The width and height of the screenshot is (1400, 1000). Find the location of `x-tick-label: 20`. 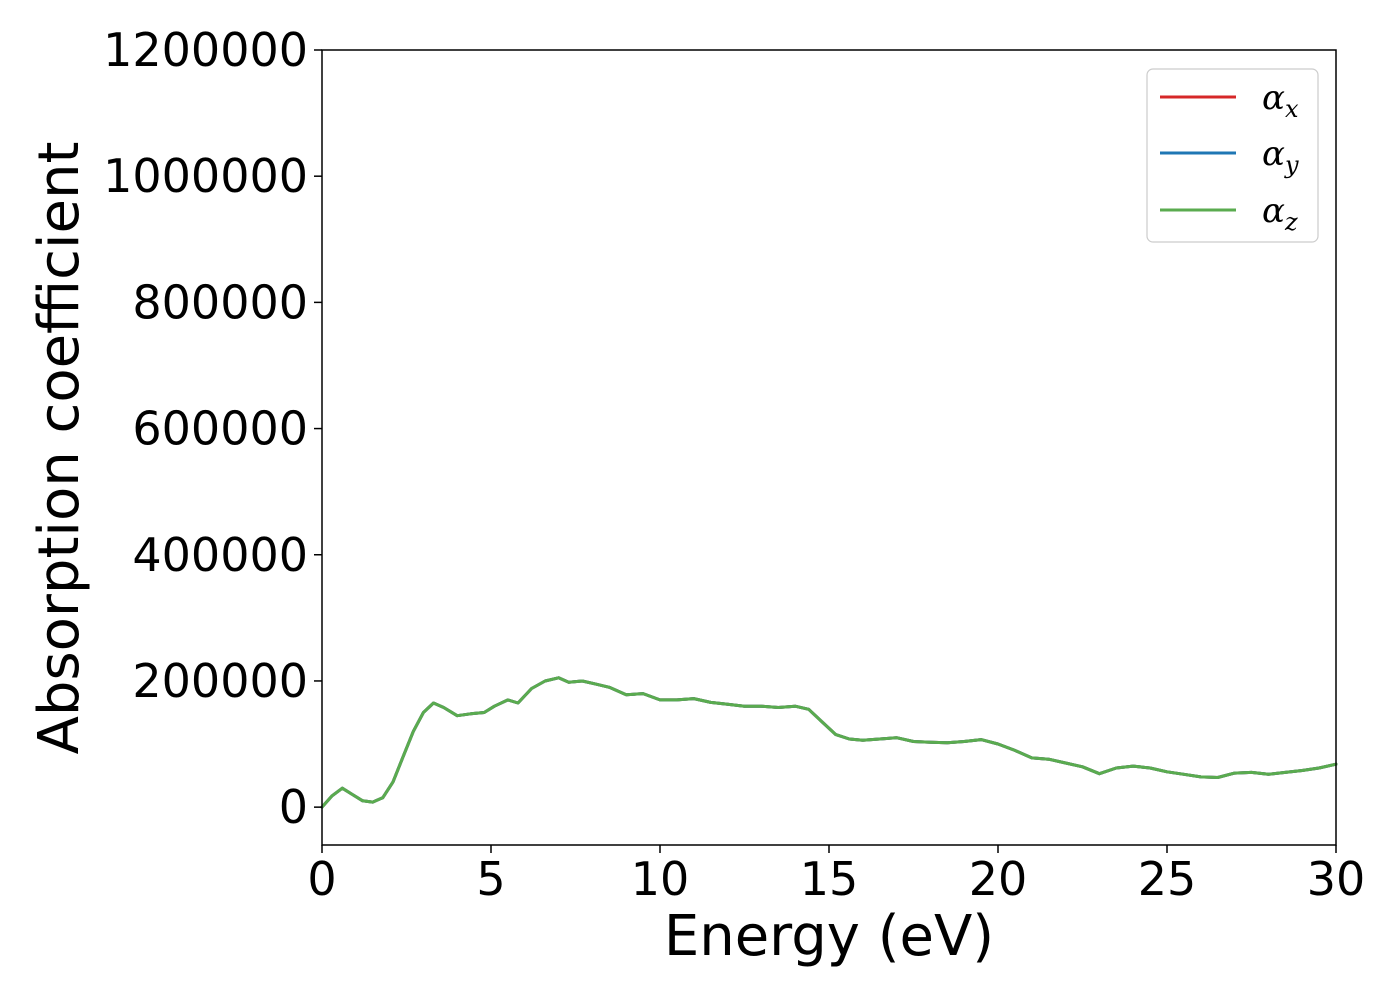

x-tick-label: 20 is located at coordinates (998, 879).